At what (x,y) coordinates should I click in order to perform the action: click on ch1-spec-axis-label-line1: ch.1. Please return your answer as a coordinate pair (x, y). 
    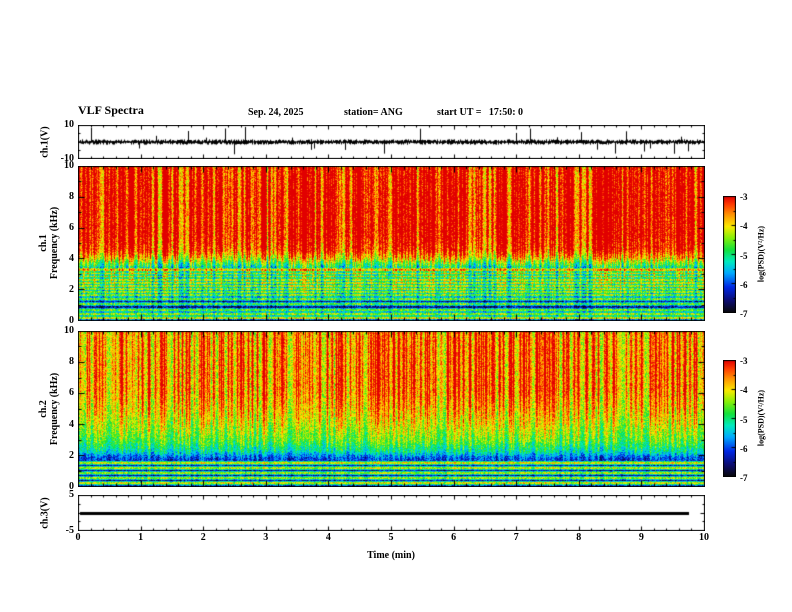
    Looking at the image, I should click on (43, 243).